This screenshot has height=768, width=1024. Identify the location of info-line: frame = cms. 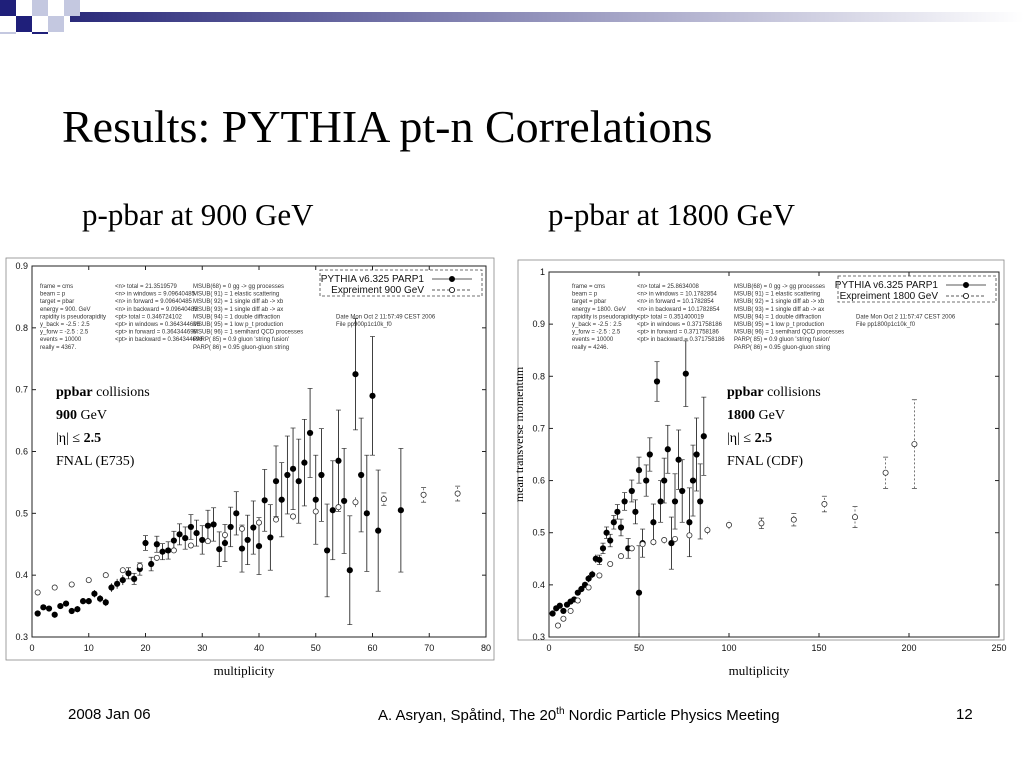
(56, 287).